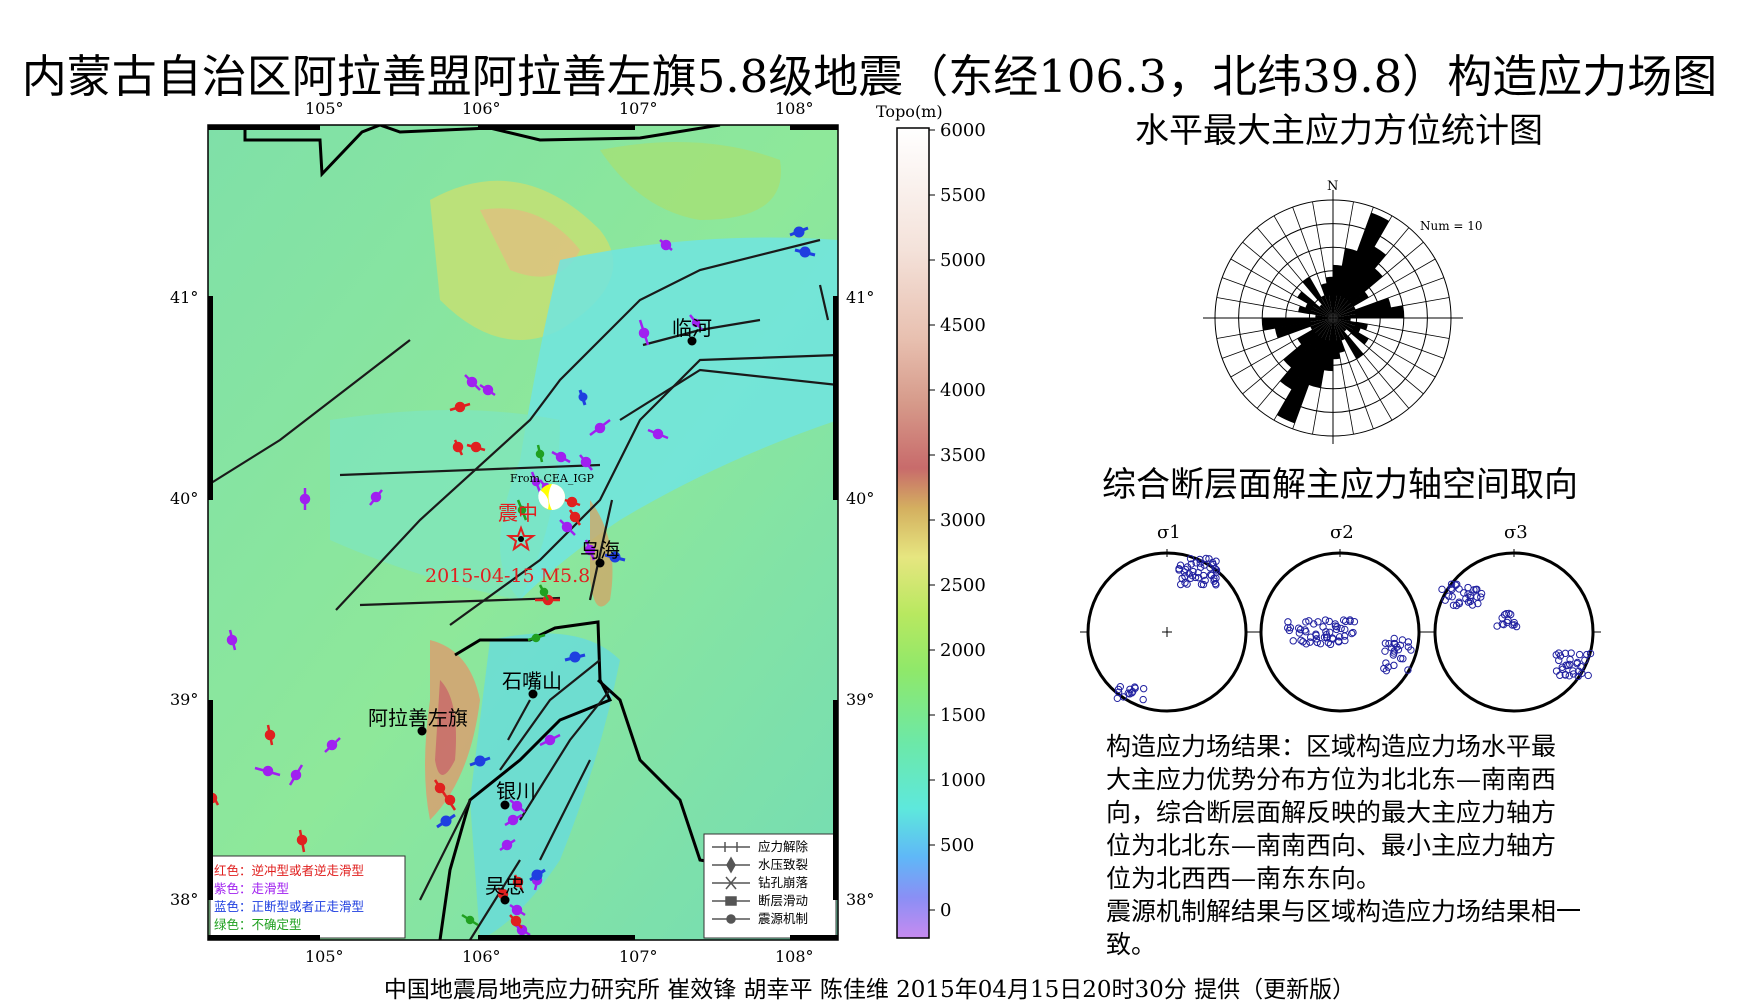 This screenshot has height=1006, width=1739. I want to click on colorbar-tick-label: 2000, so click(963, 650).